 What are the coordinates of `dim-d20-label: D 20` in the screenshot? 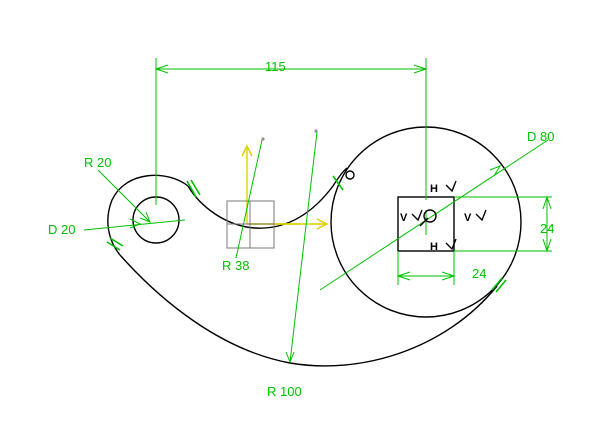 It's located at (61, 229).